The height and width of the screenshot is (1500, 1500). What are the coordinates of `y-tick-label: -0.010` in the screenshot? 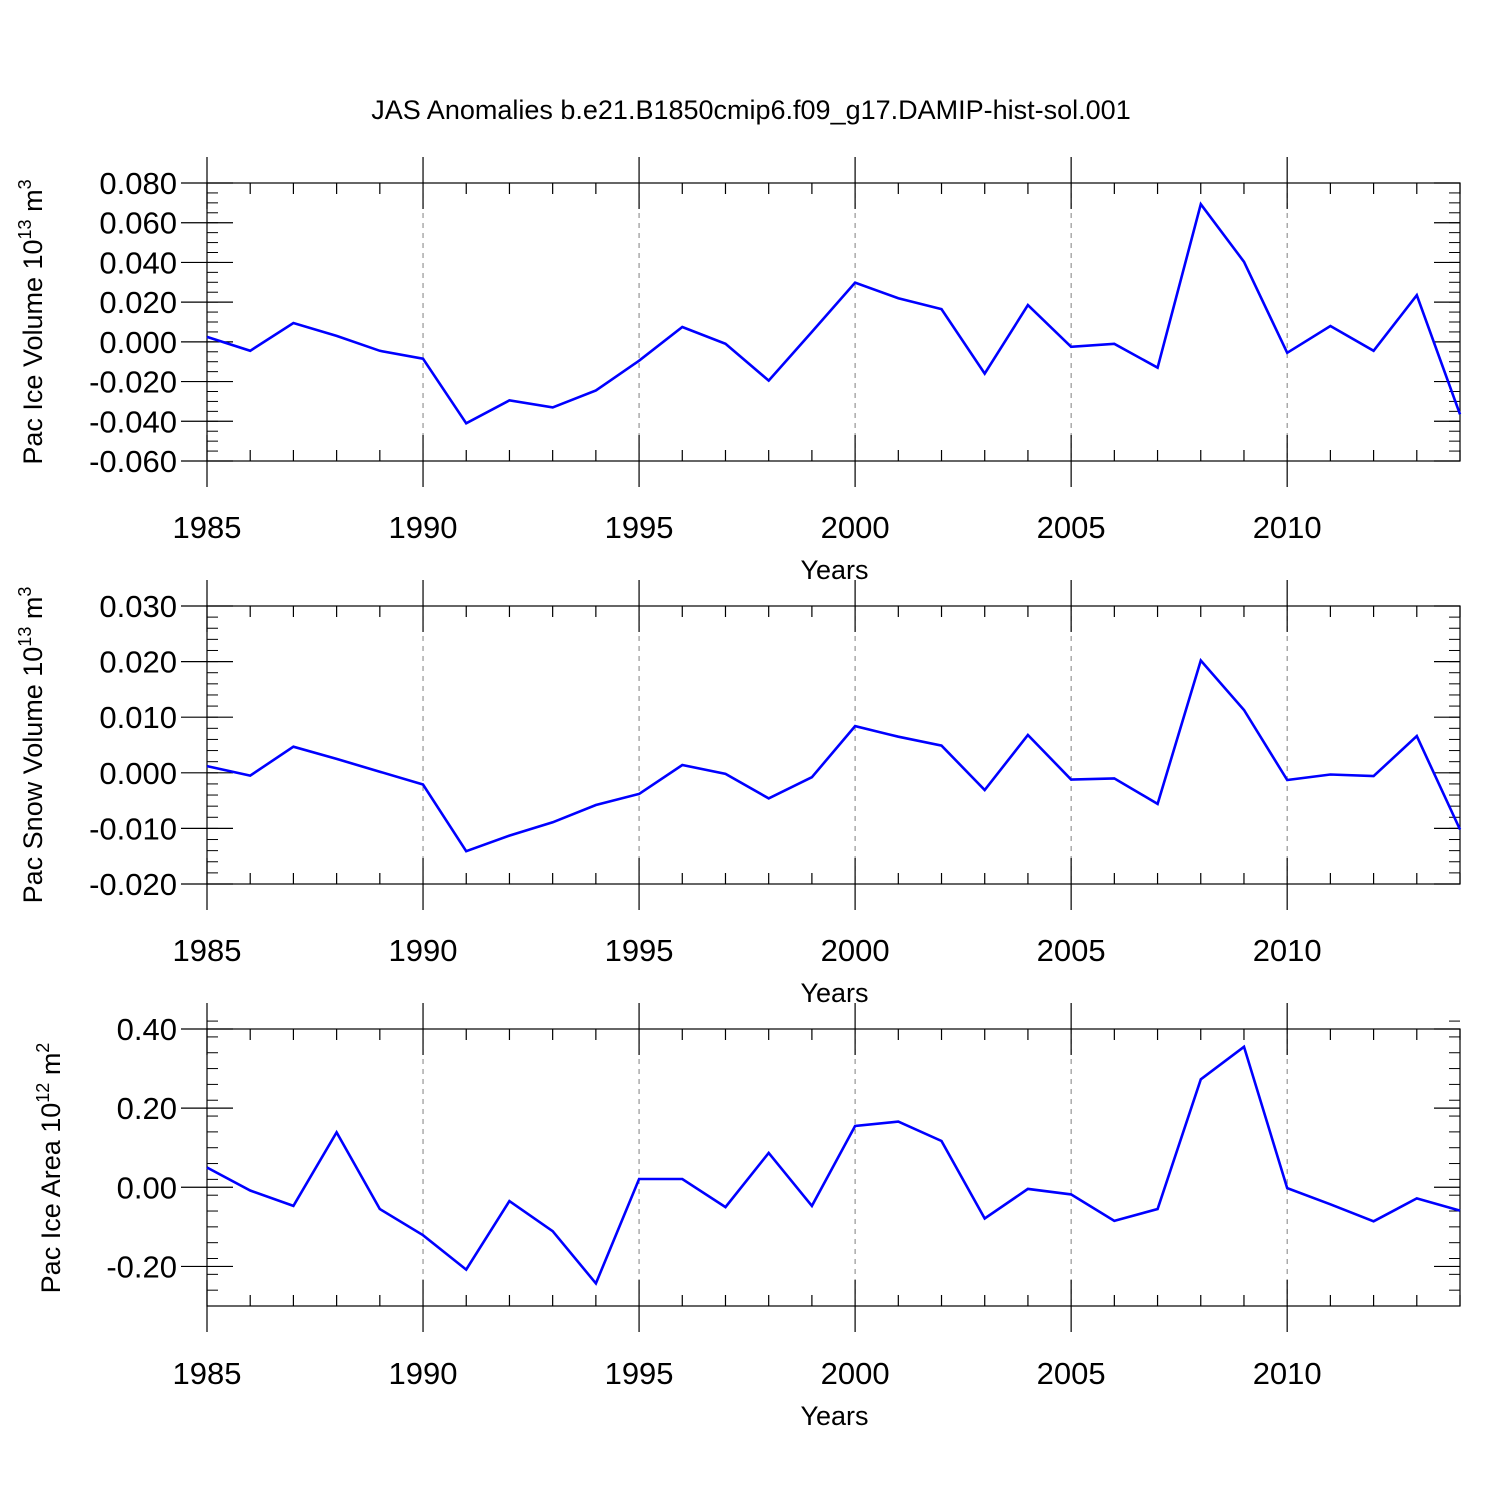 It's located at (133, 828).